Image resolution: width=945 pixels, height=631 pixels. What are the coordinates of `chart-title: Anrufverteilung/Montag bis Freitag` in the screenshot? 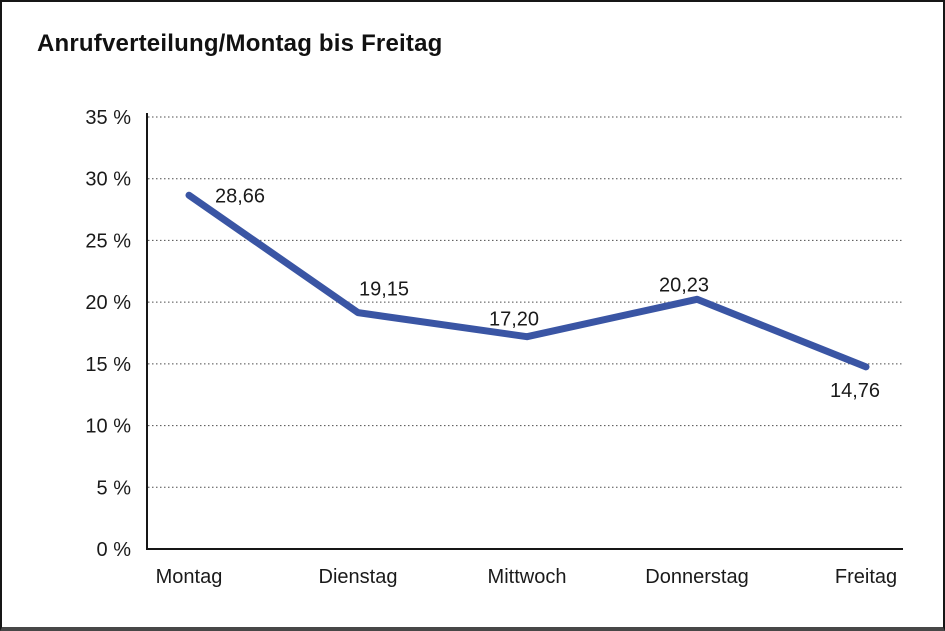 It's located at (240, 43).